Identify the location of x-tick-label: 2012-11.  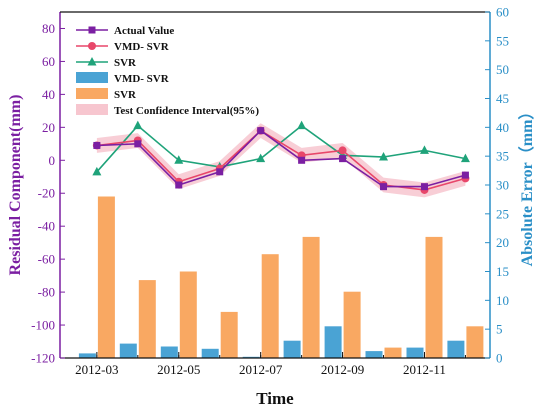
(424, 369).